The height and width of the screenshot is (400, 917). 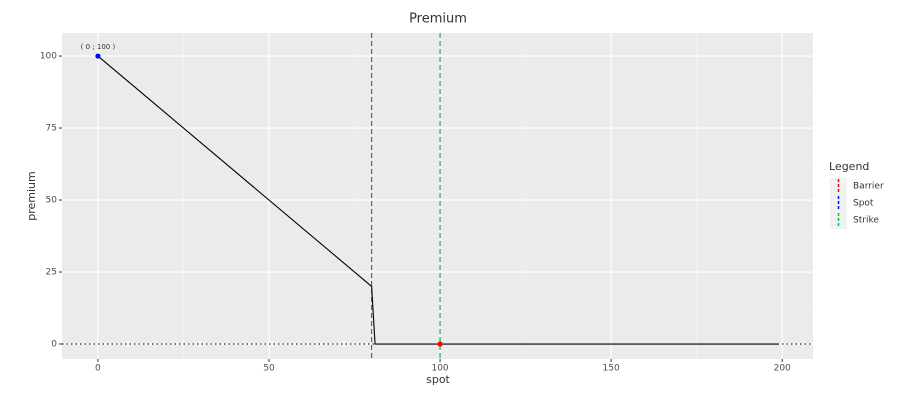 What do you see at coordinates (51, 129) in the screenshot?
I see `y-tick-label: 75` at bounding box center [51, 129].